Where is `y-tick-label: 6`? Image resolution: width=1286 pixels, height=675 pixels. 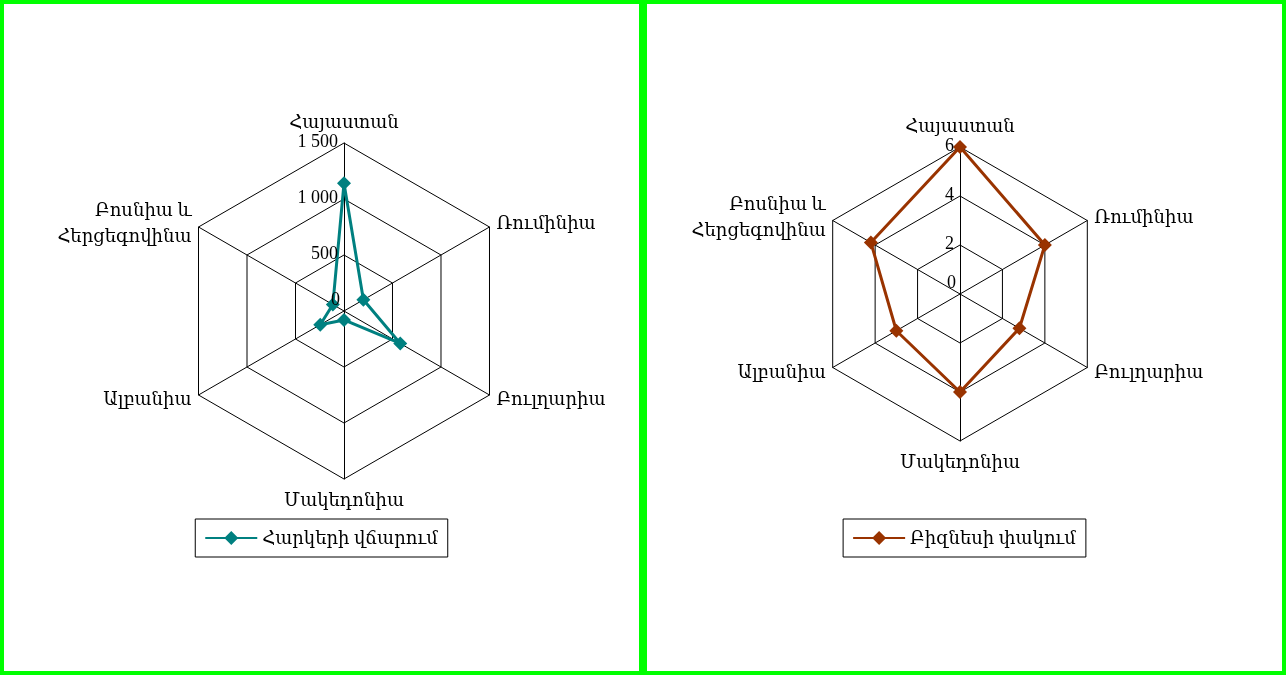 y-tick-label: 6 is located at coordinates (949, 145).